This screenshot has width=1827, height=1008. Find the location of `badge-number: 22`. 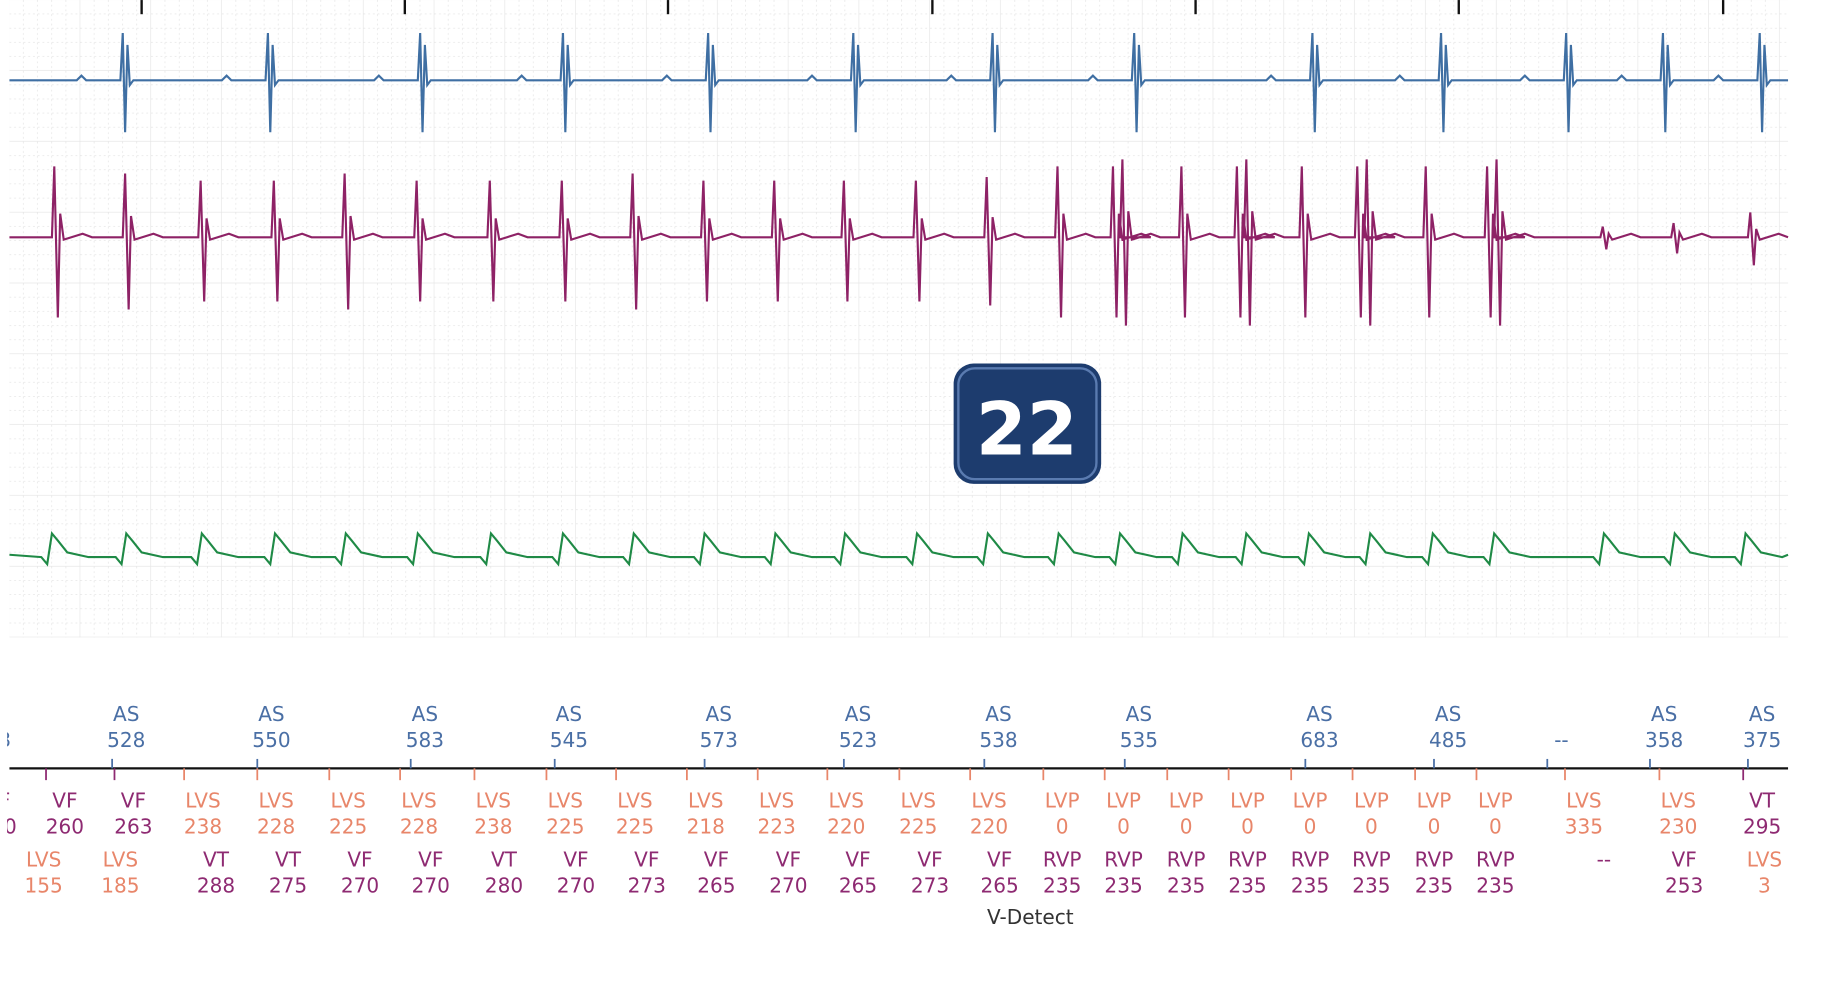

badge-number: 22 is located at coordinates (1027, 429).